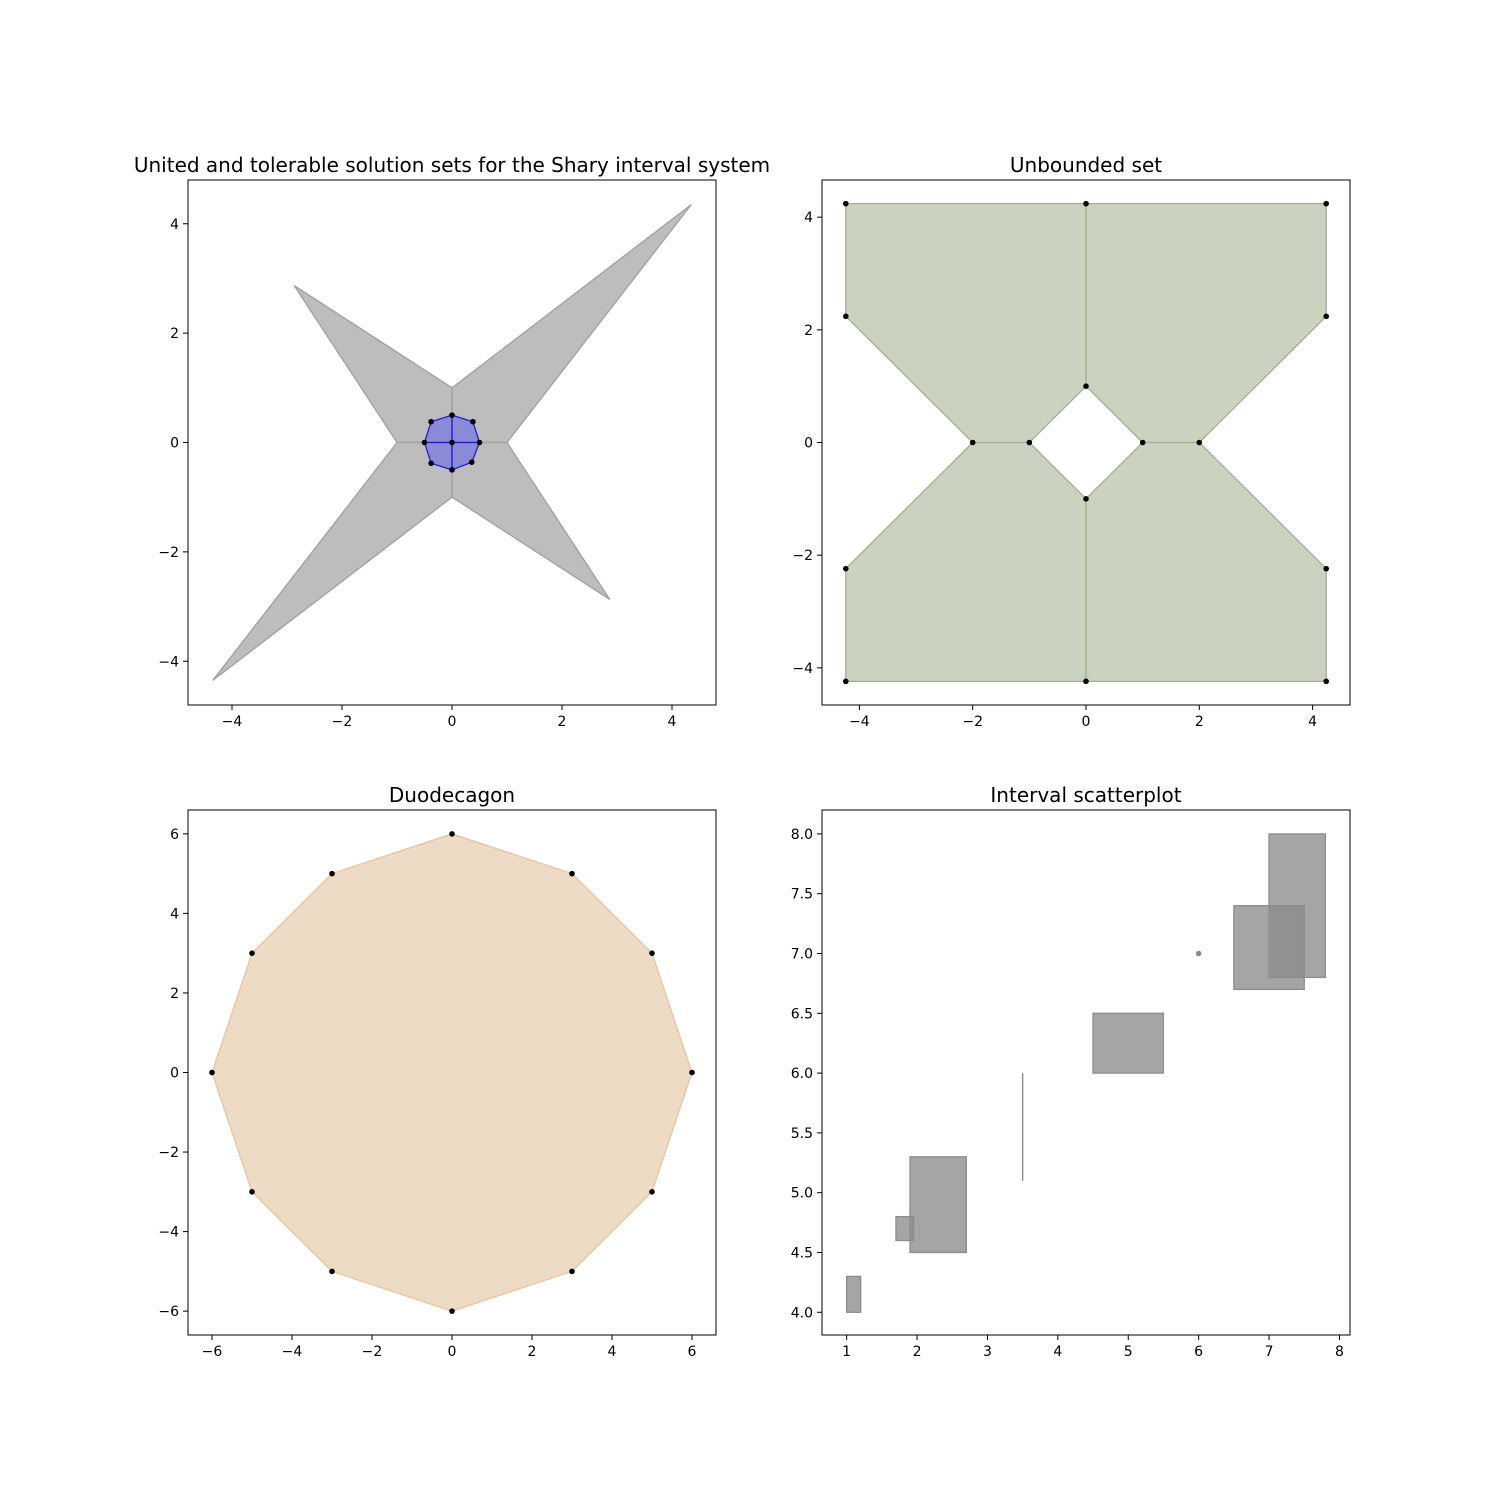 This screenshot has height=1500, width=1500. What do you see at coordinates (452, 795) in the screenshot?
I see `chart-title: Duodecagon` at bounding box center [452, 795].